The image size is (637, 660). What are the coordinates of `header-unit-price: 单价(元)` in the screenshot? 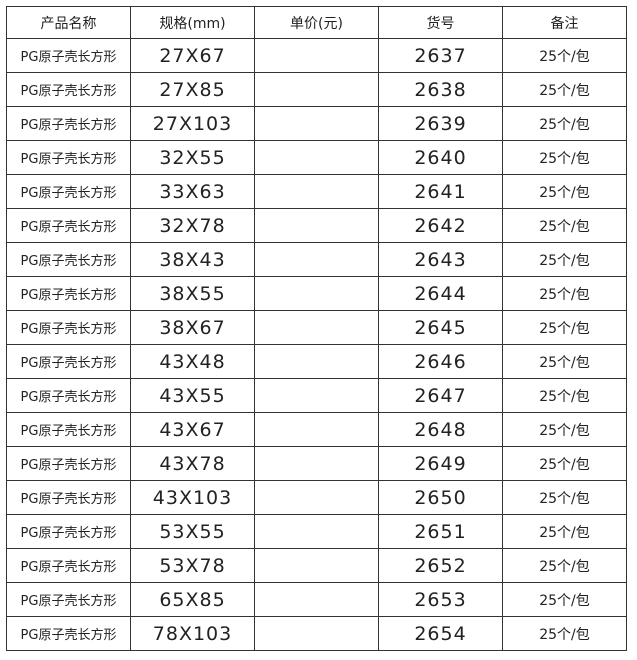 It's located at (316, 22).